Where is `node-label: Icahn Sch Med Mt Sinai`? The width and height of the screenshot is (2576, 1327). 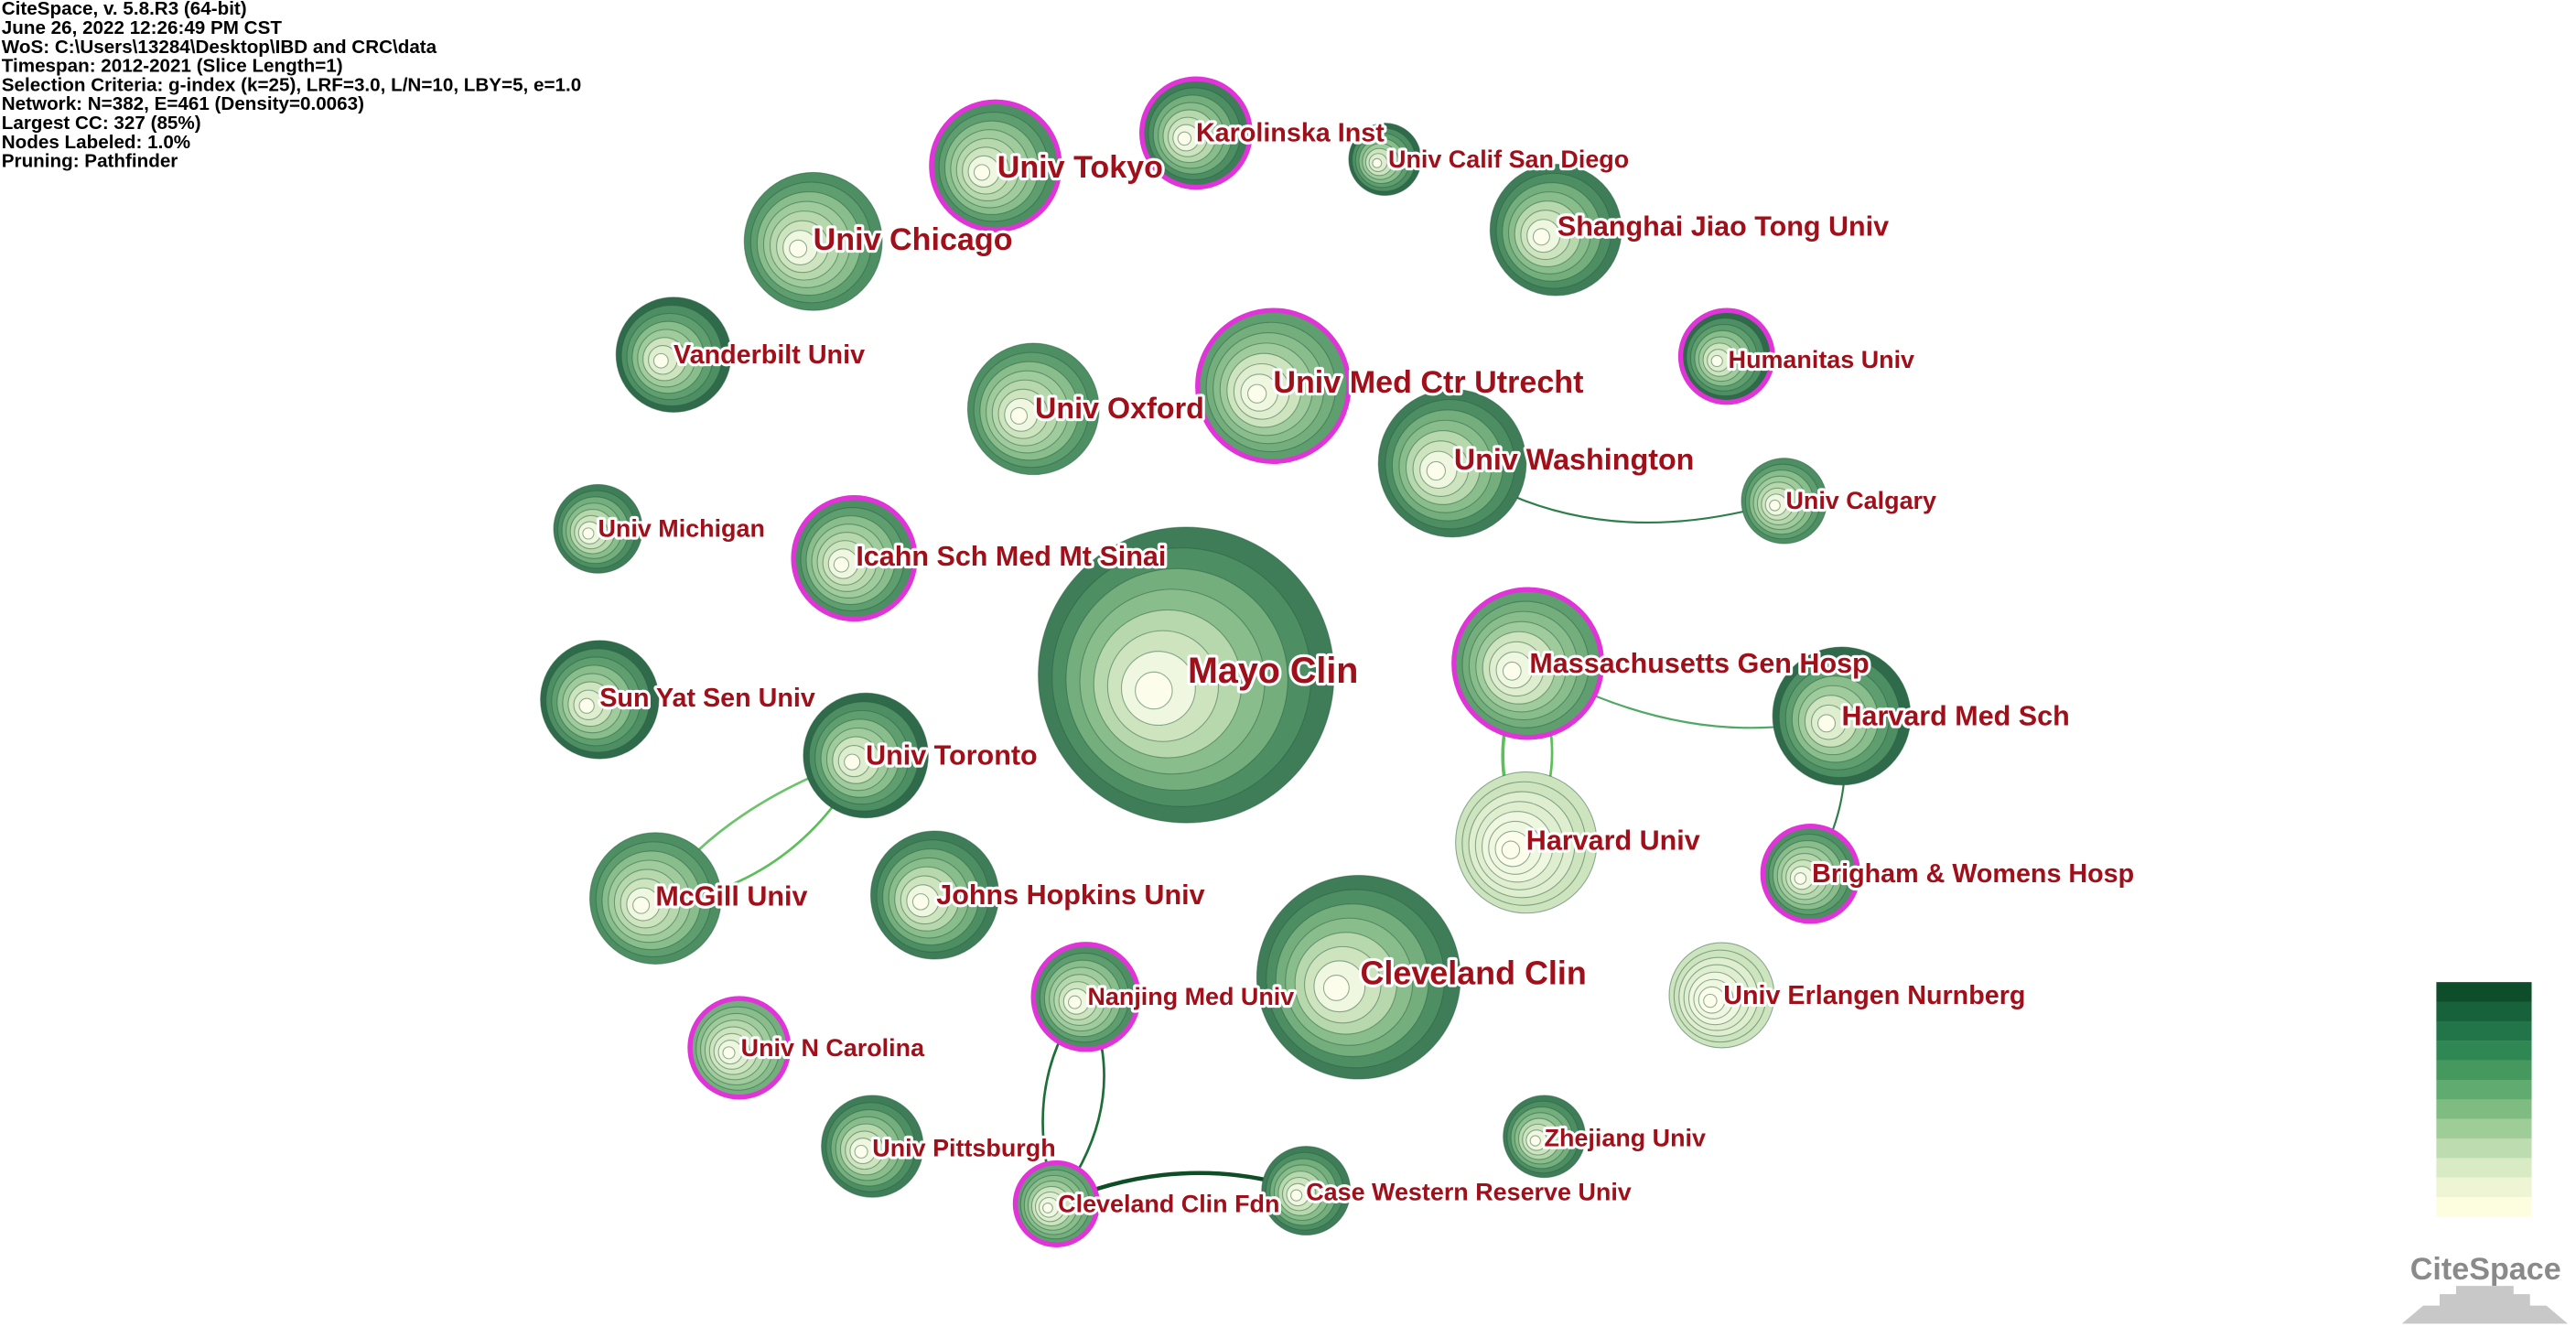
node-label: Icahn Sch Med Mt Sinai is located at coordinates (1011, 556).